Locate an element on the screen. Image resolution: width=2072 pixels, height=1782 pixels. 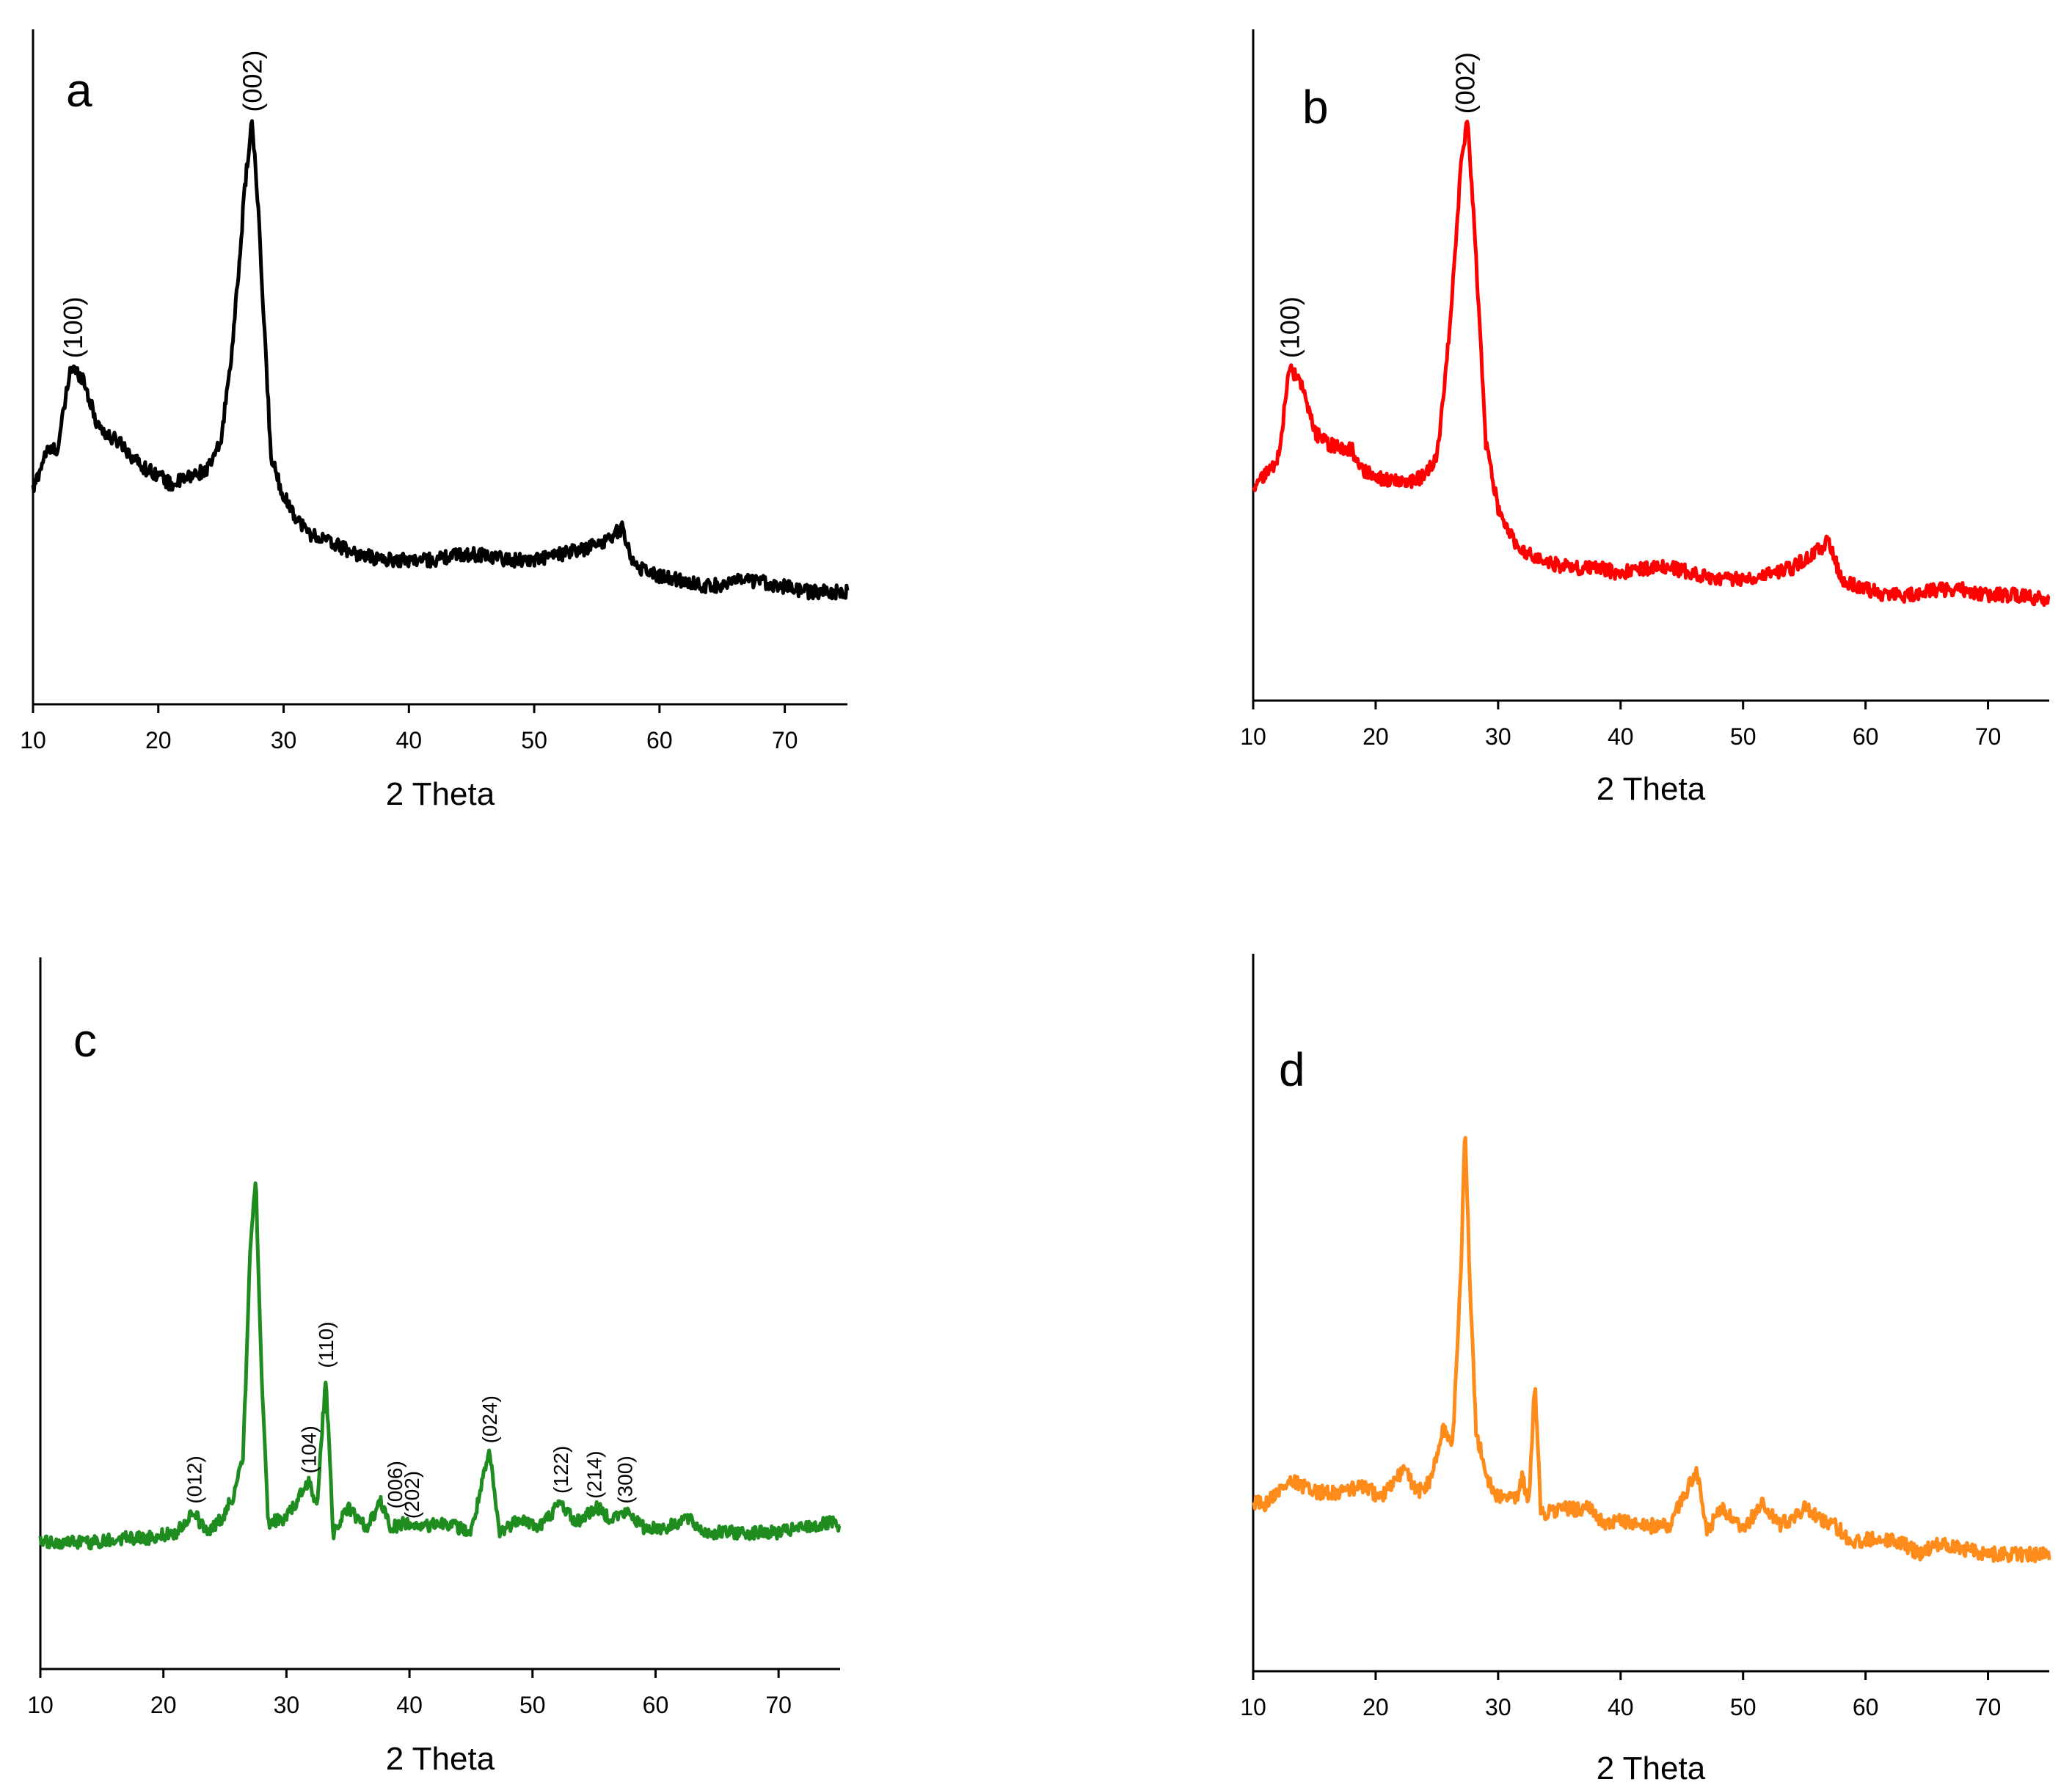
panel-a-peak-label: (100) is located at coordinates (73, 327).